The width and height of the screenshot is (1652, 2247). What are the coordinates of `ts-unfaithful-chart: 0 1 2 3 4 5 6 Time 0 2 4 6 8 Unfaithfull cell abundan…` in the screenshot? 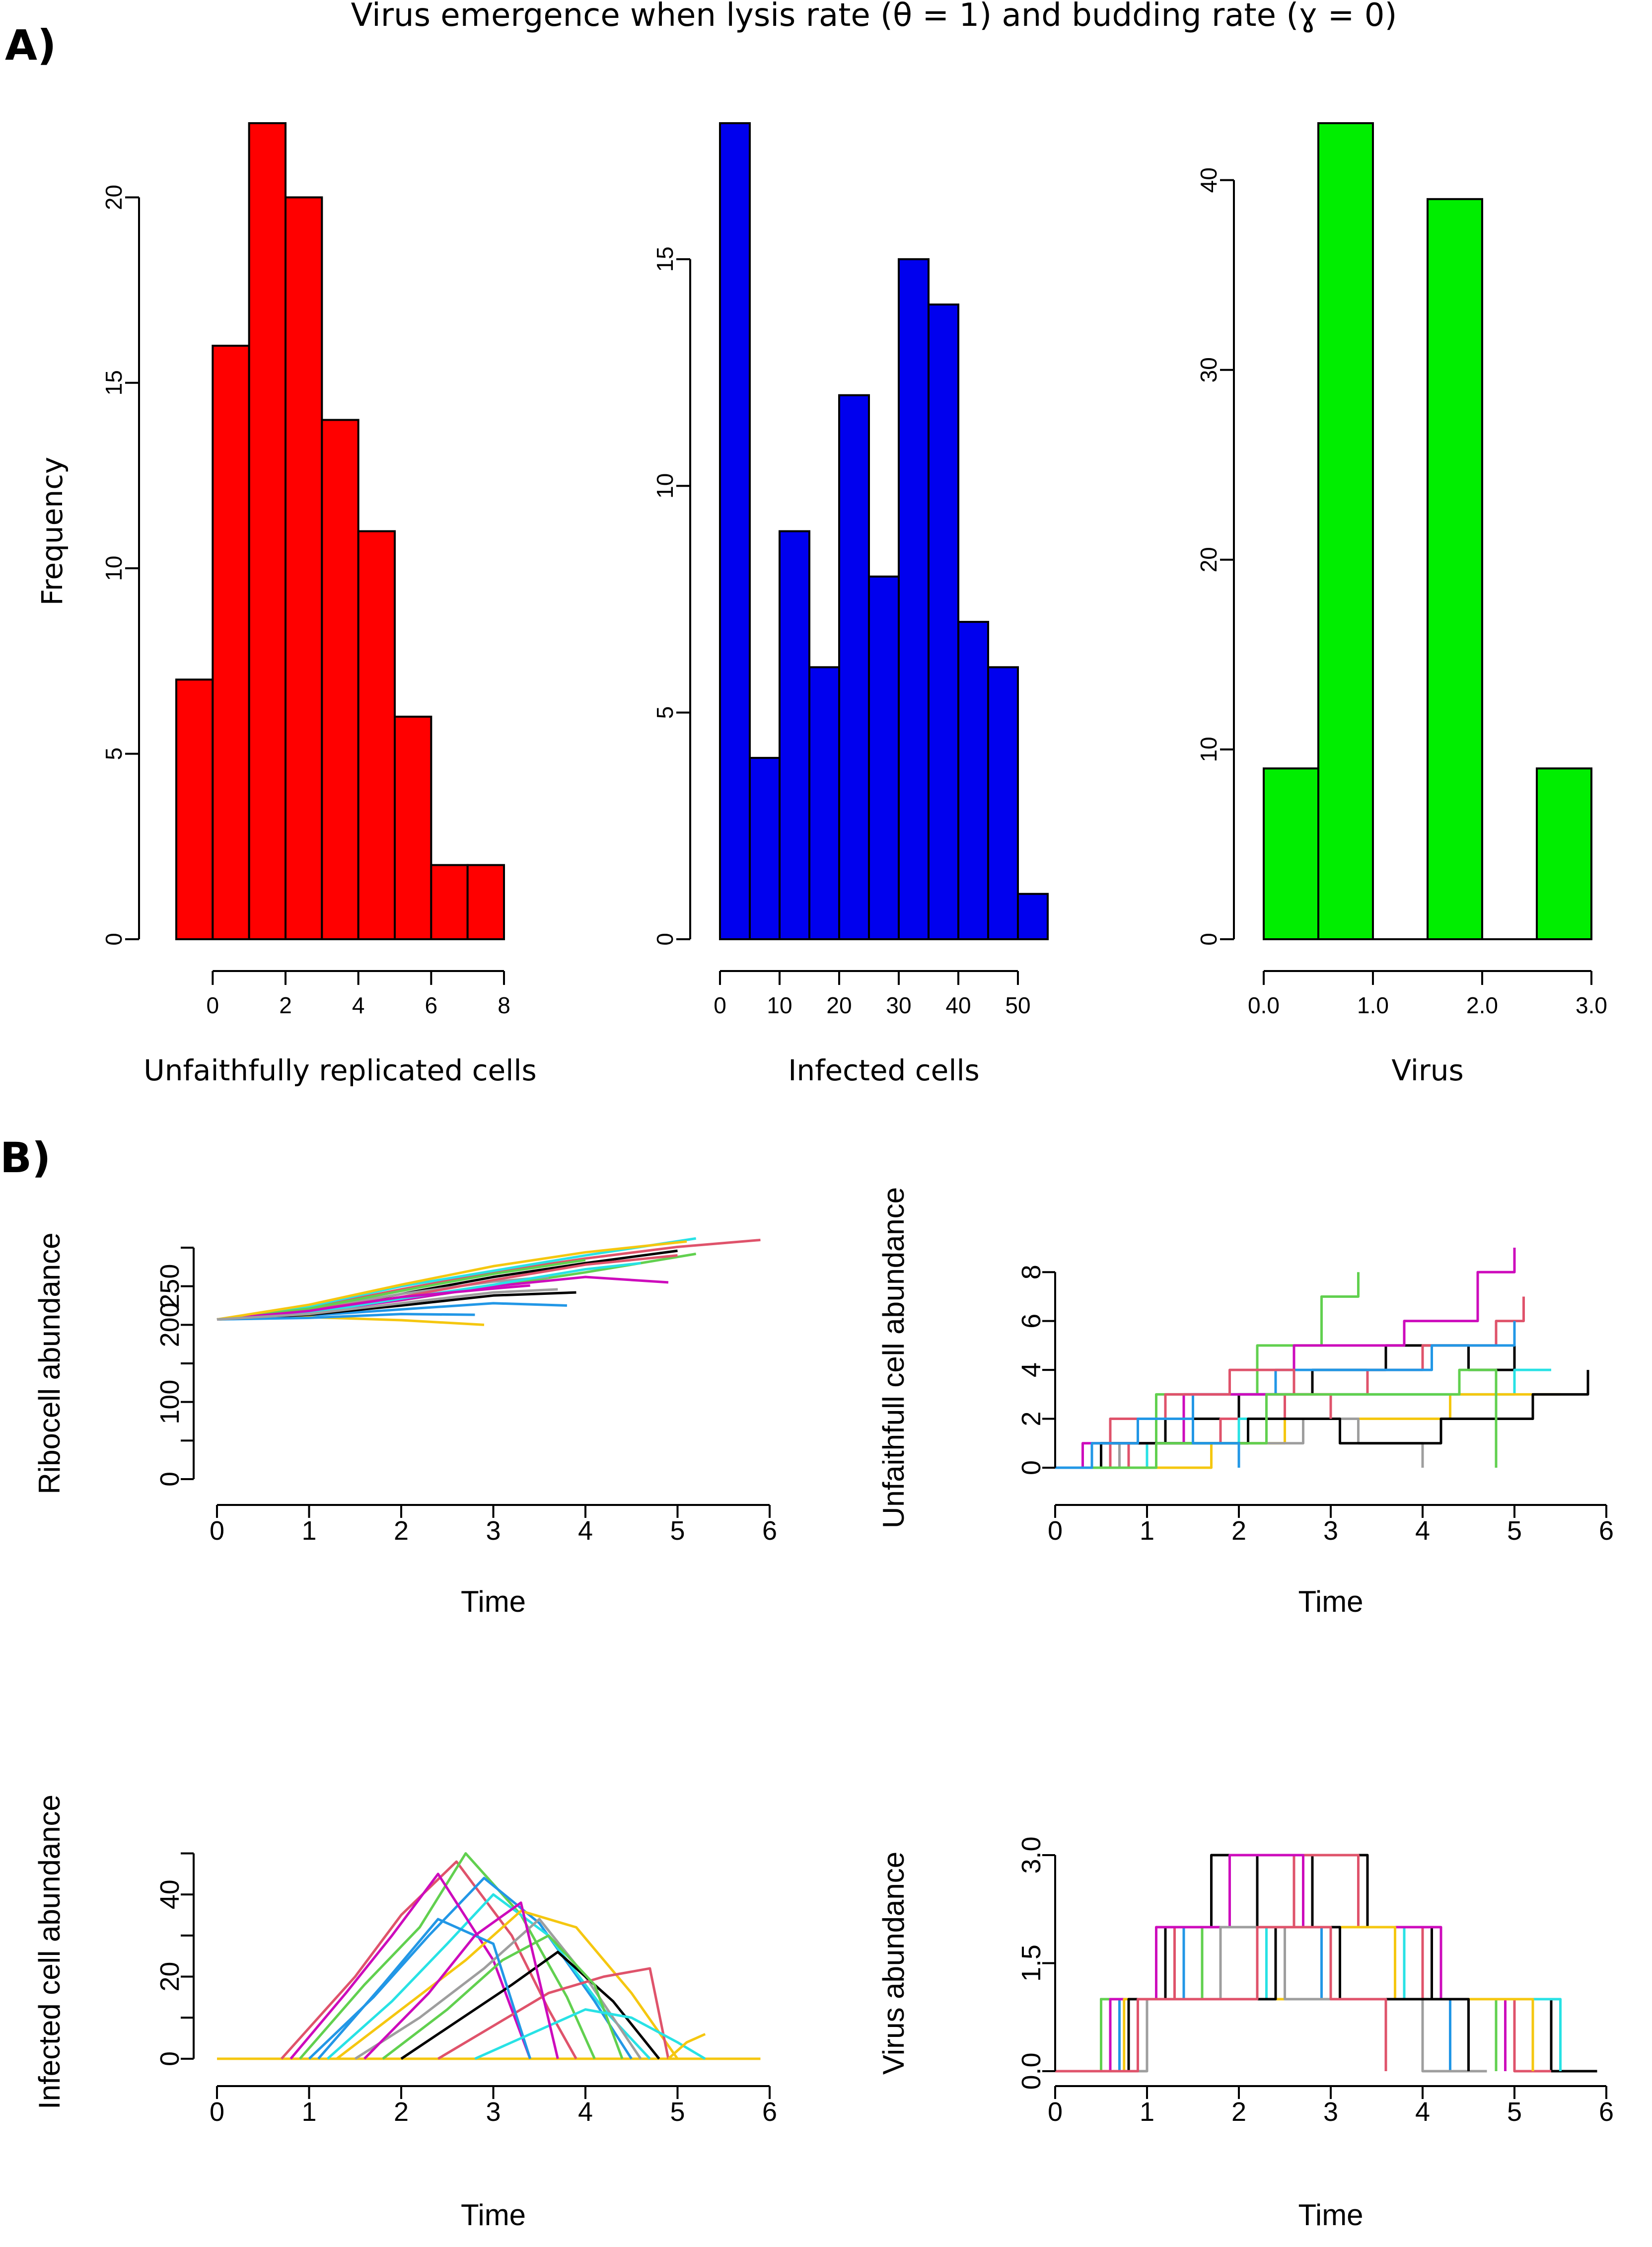 It's located at (1245, 1403).